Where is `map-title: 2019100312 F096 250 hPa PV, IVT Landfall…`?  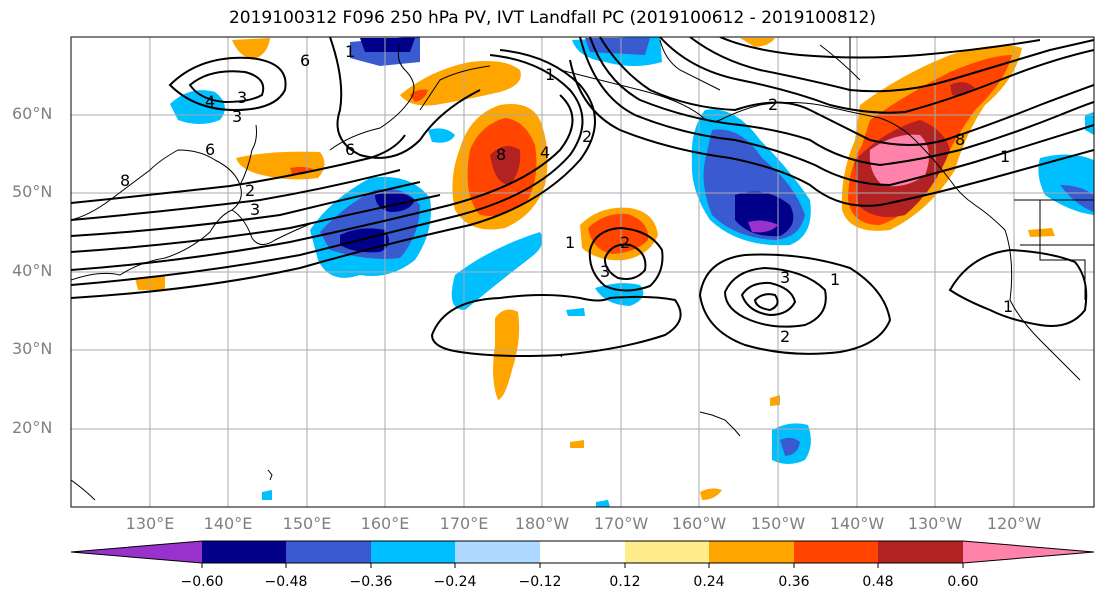
map-title: 2019100312 F096 250 hPa PV, IVT Landfall… is located at coordinates (552, 18).